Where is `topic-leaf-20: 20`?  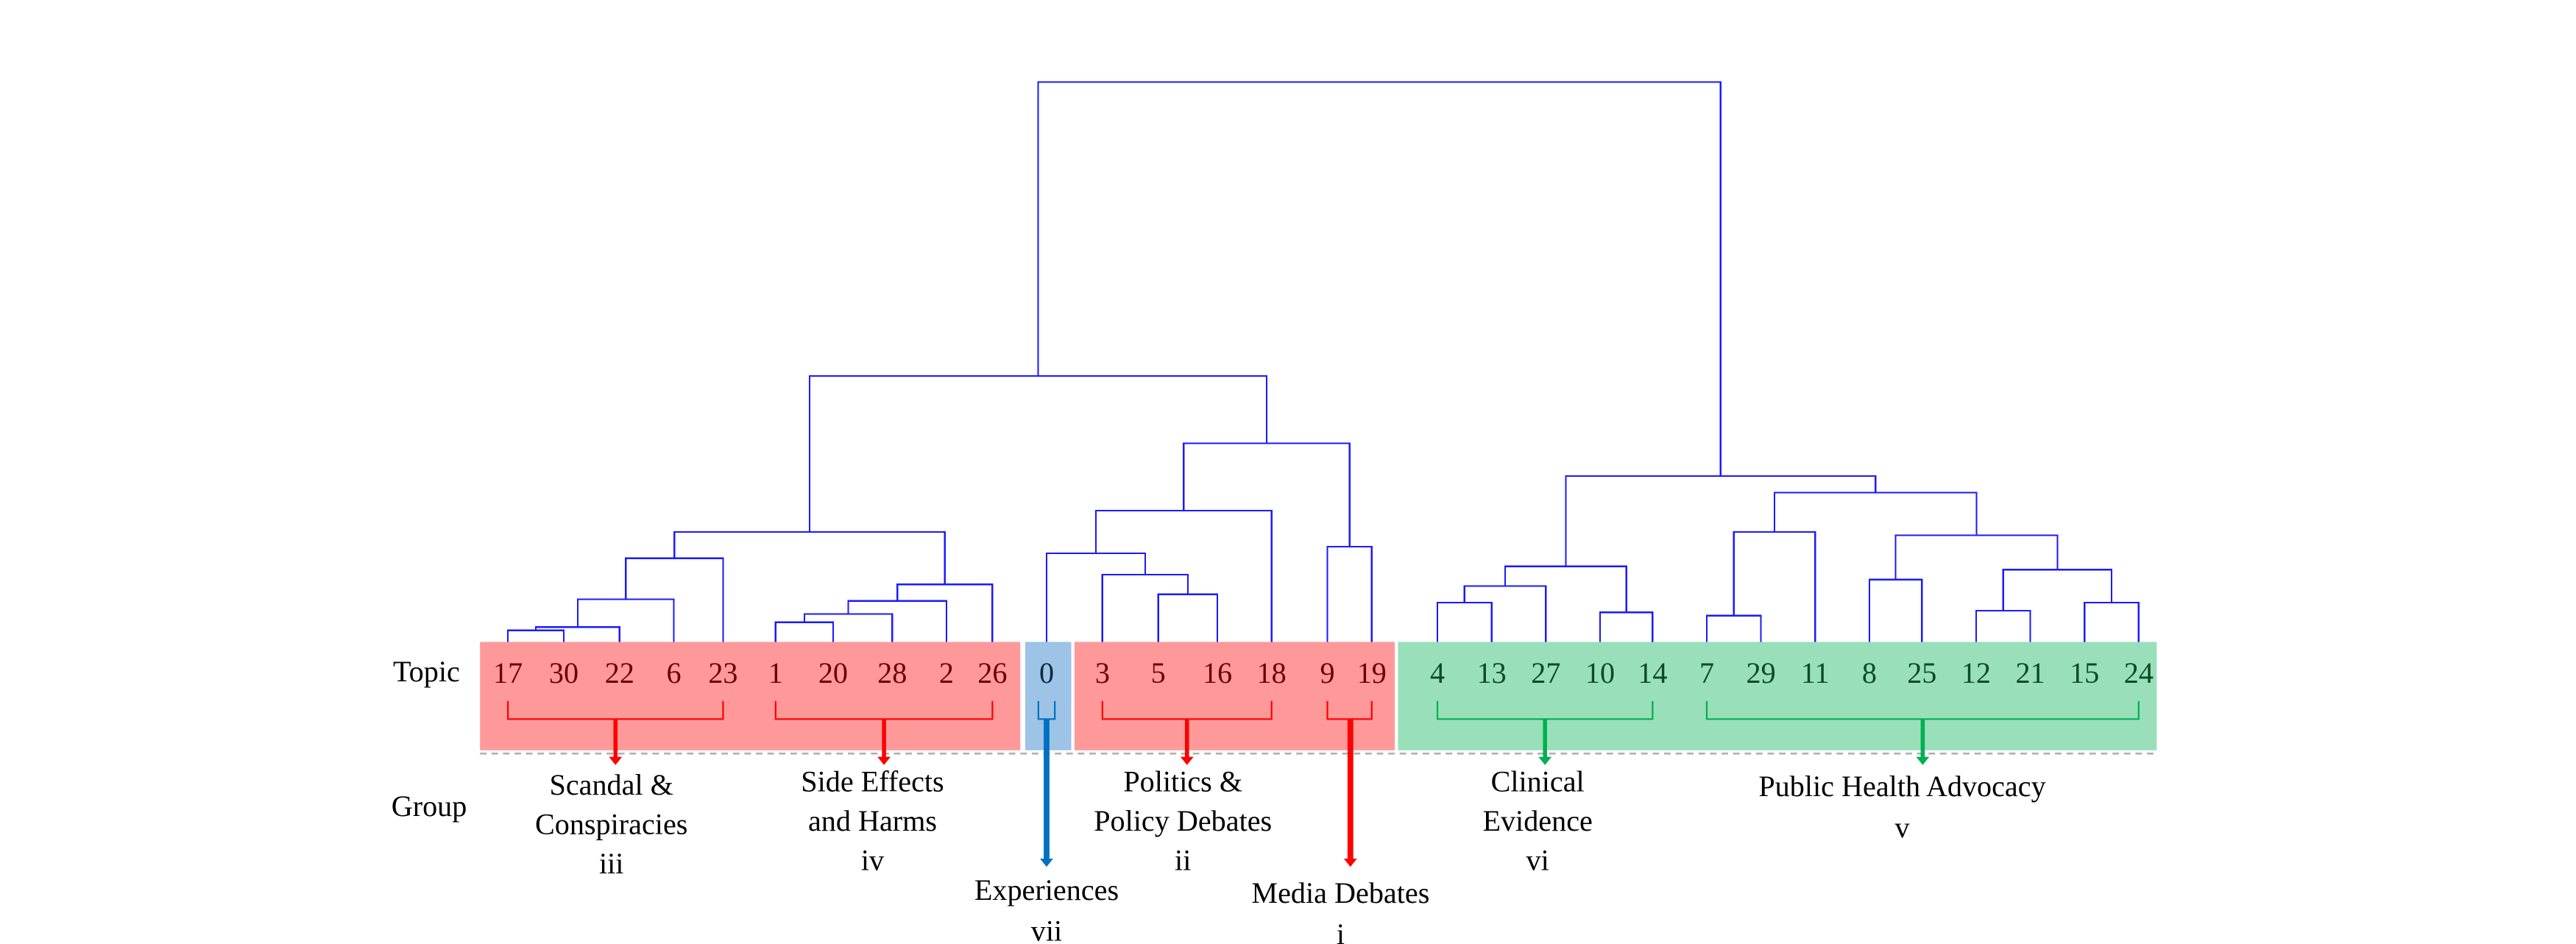
topic-leaf-20: 20 is located at coordinates (833, 673).